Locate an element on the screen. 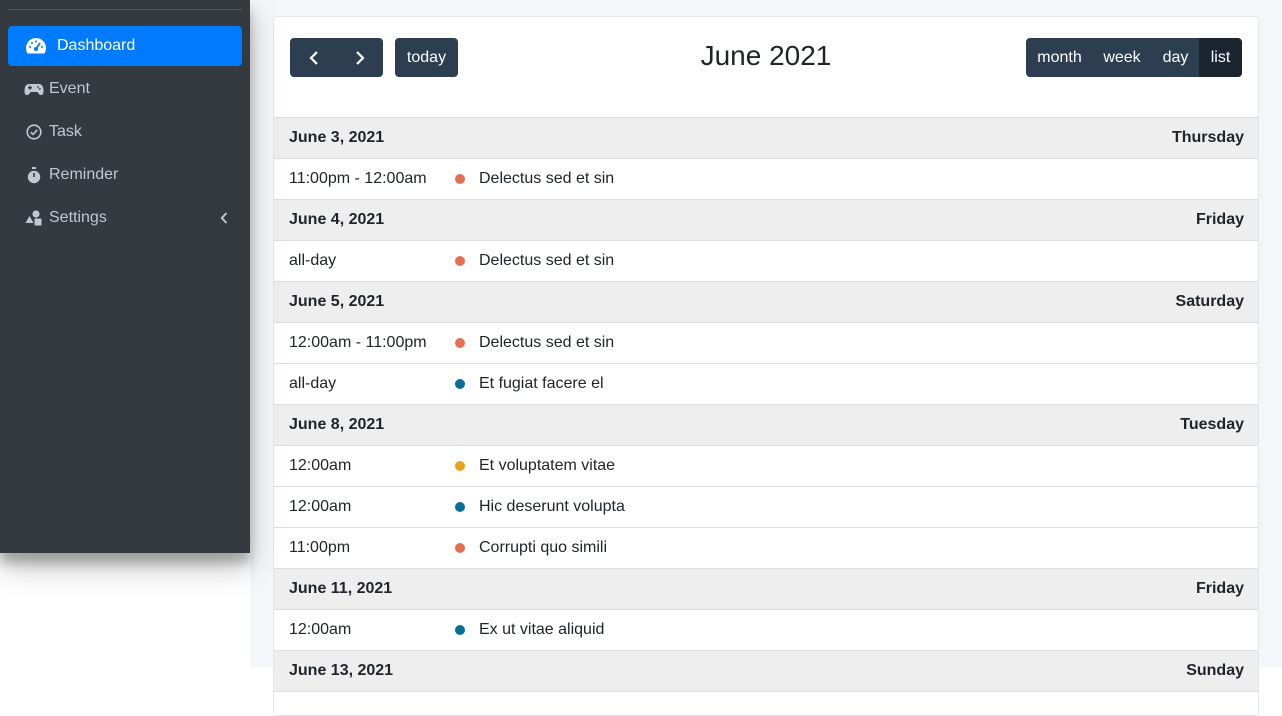  tachometer-icon is located at coordinates (36, 46).